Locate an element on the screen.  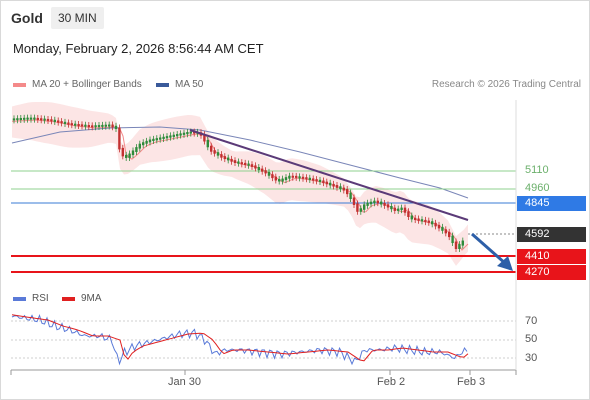
downtrend-line is located at coordinates (329, 175).